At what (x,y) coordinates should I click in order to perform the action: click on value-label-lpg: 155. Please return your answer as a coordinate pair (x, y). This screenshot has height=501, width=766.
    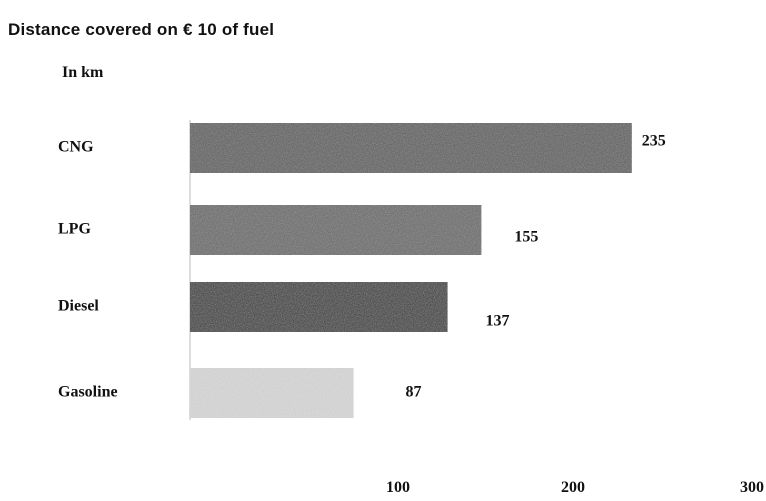
    Looking at the image, I should click on (526, 237).